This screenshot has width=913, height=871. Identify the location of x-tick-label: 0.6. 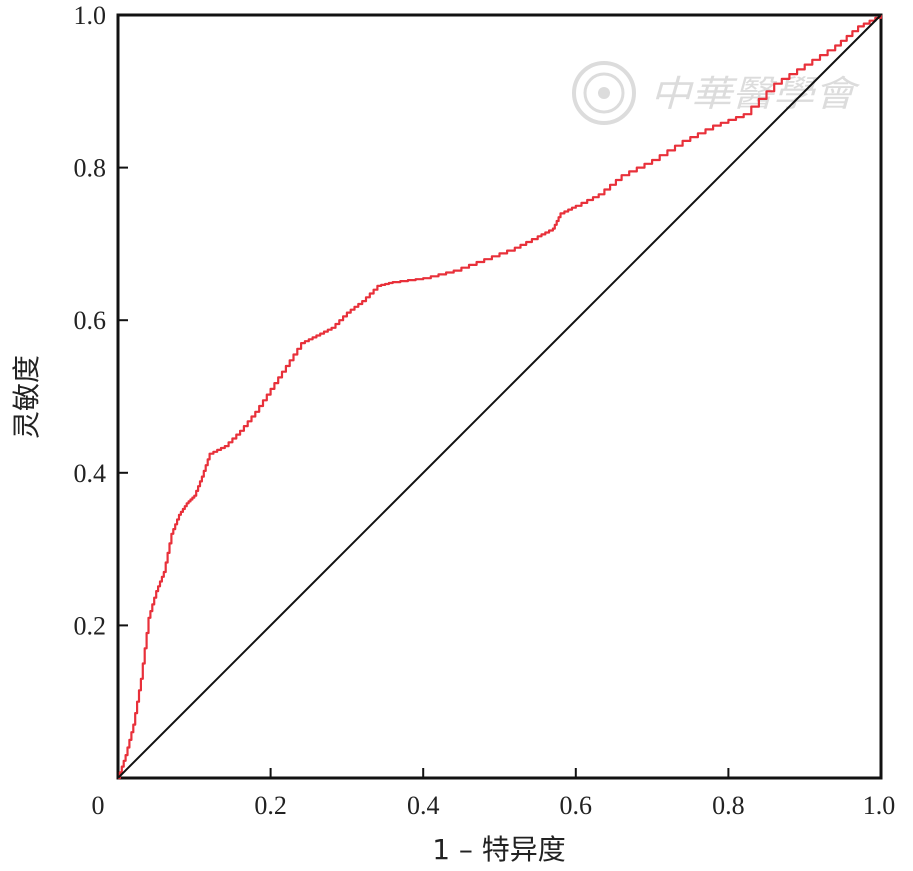
(576, 805).